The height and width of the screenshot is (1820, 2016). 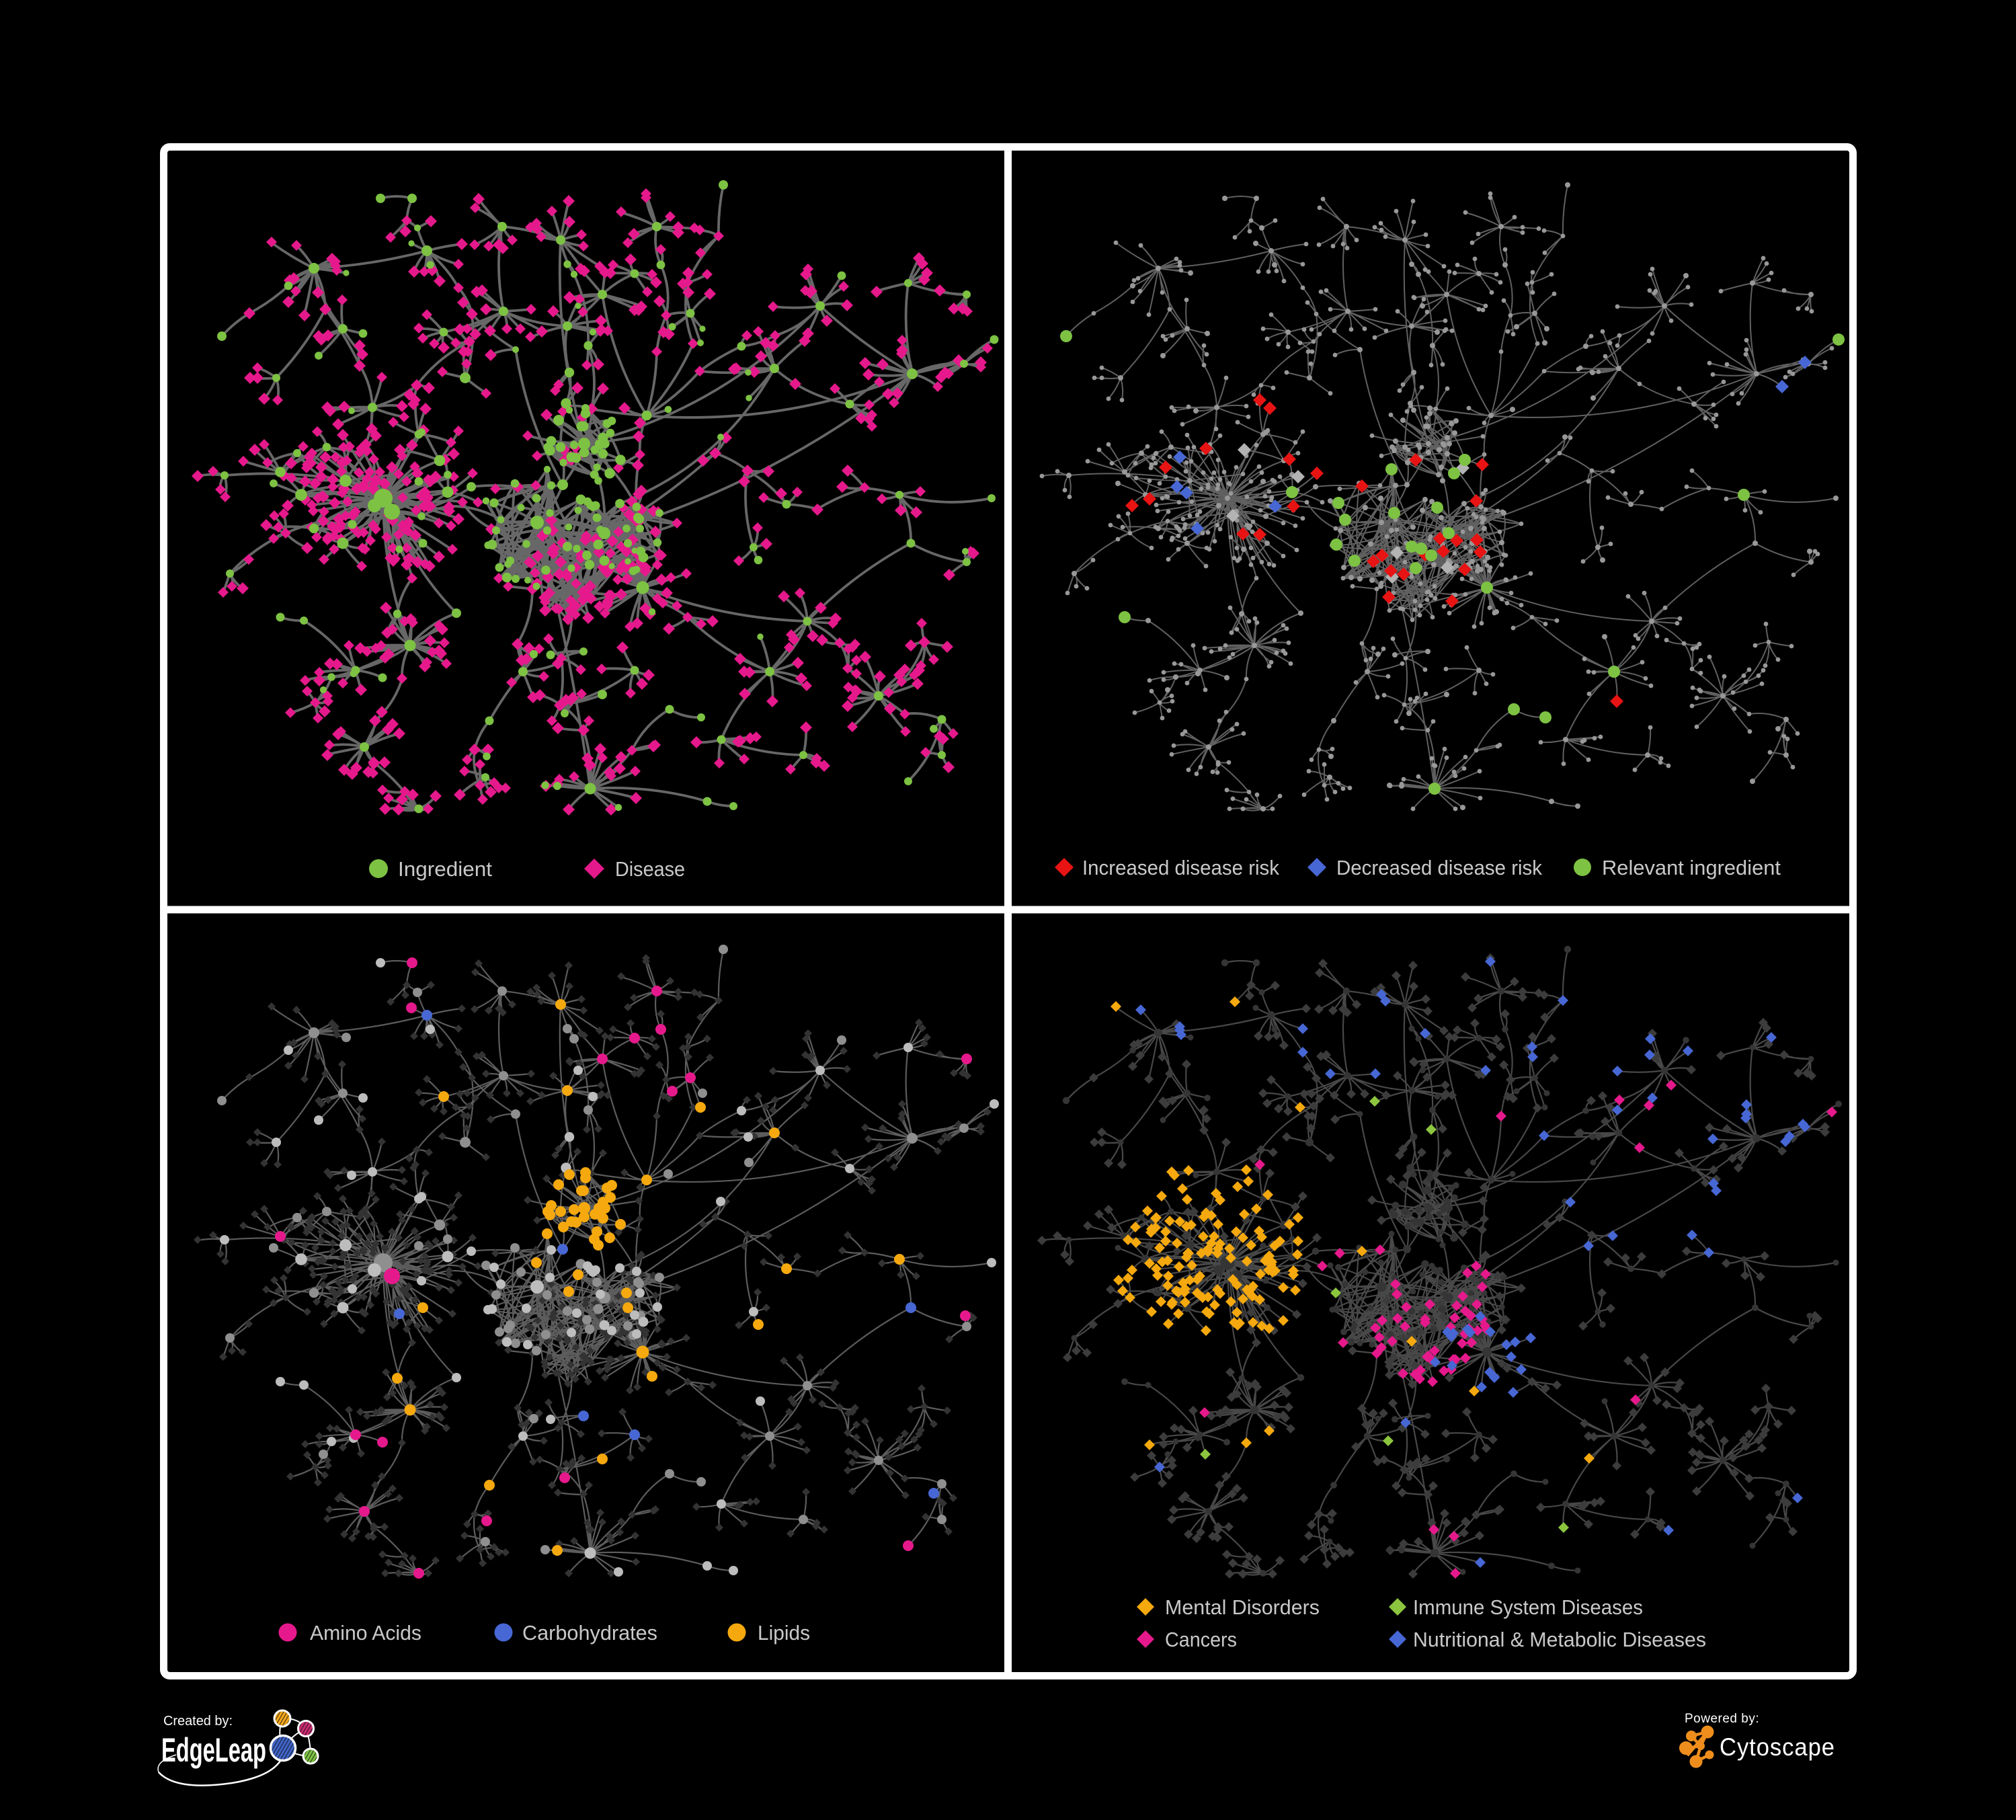 What do you see at coordinates (650, 869) in the screenshot?
I see `svg-text: Disease` at bounding box center [650, 869].